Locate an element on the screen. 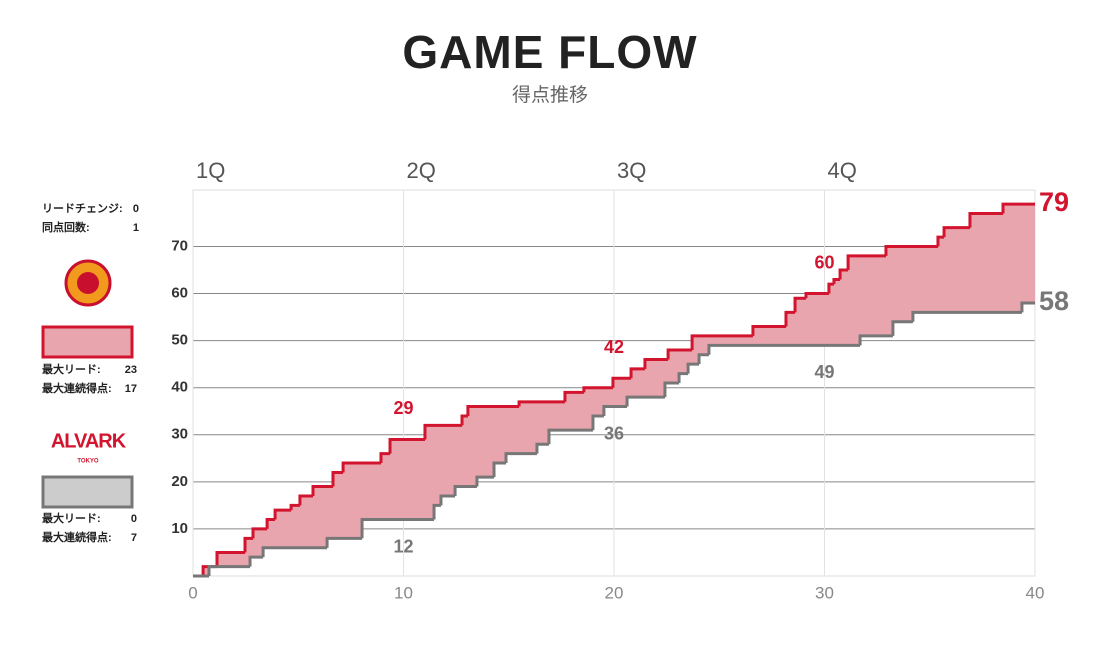  stat-value: 17 is located at coordinates (131, 389).